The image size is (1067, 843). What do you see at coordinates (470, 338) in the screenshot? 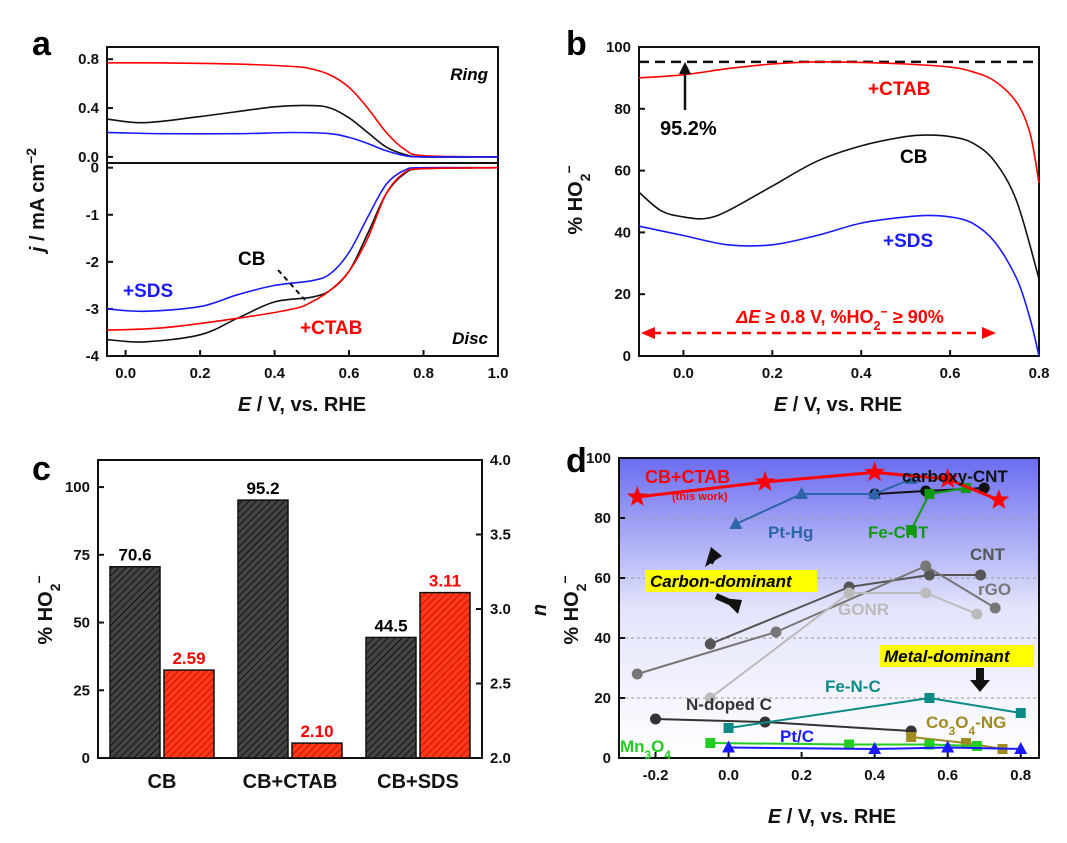
I see `disc-label: Disc` at bounding box center [470, 338].